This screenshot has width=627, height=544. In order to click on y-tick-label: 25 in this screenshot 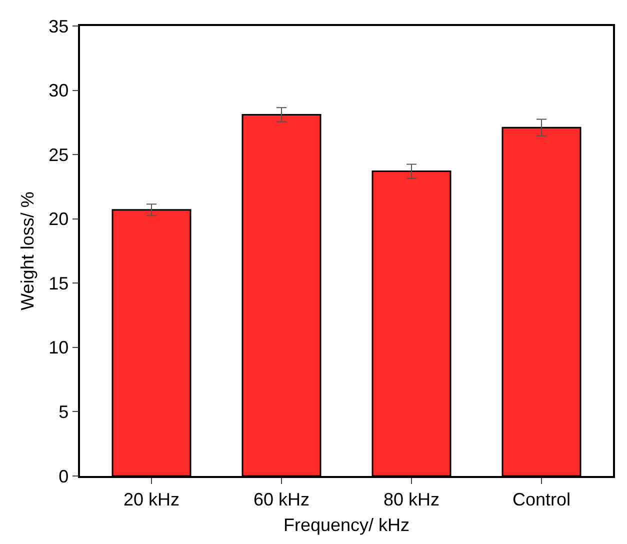, I will do `click(58, 154)`.